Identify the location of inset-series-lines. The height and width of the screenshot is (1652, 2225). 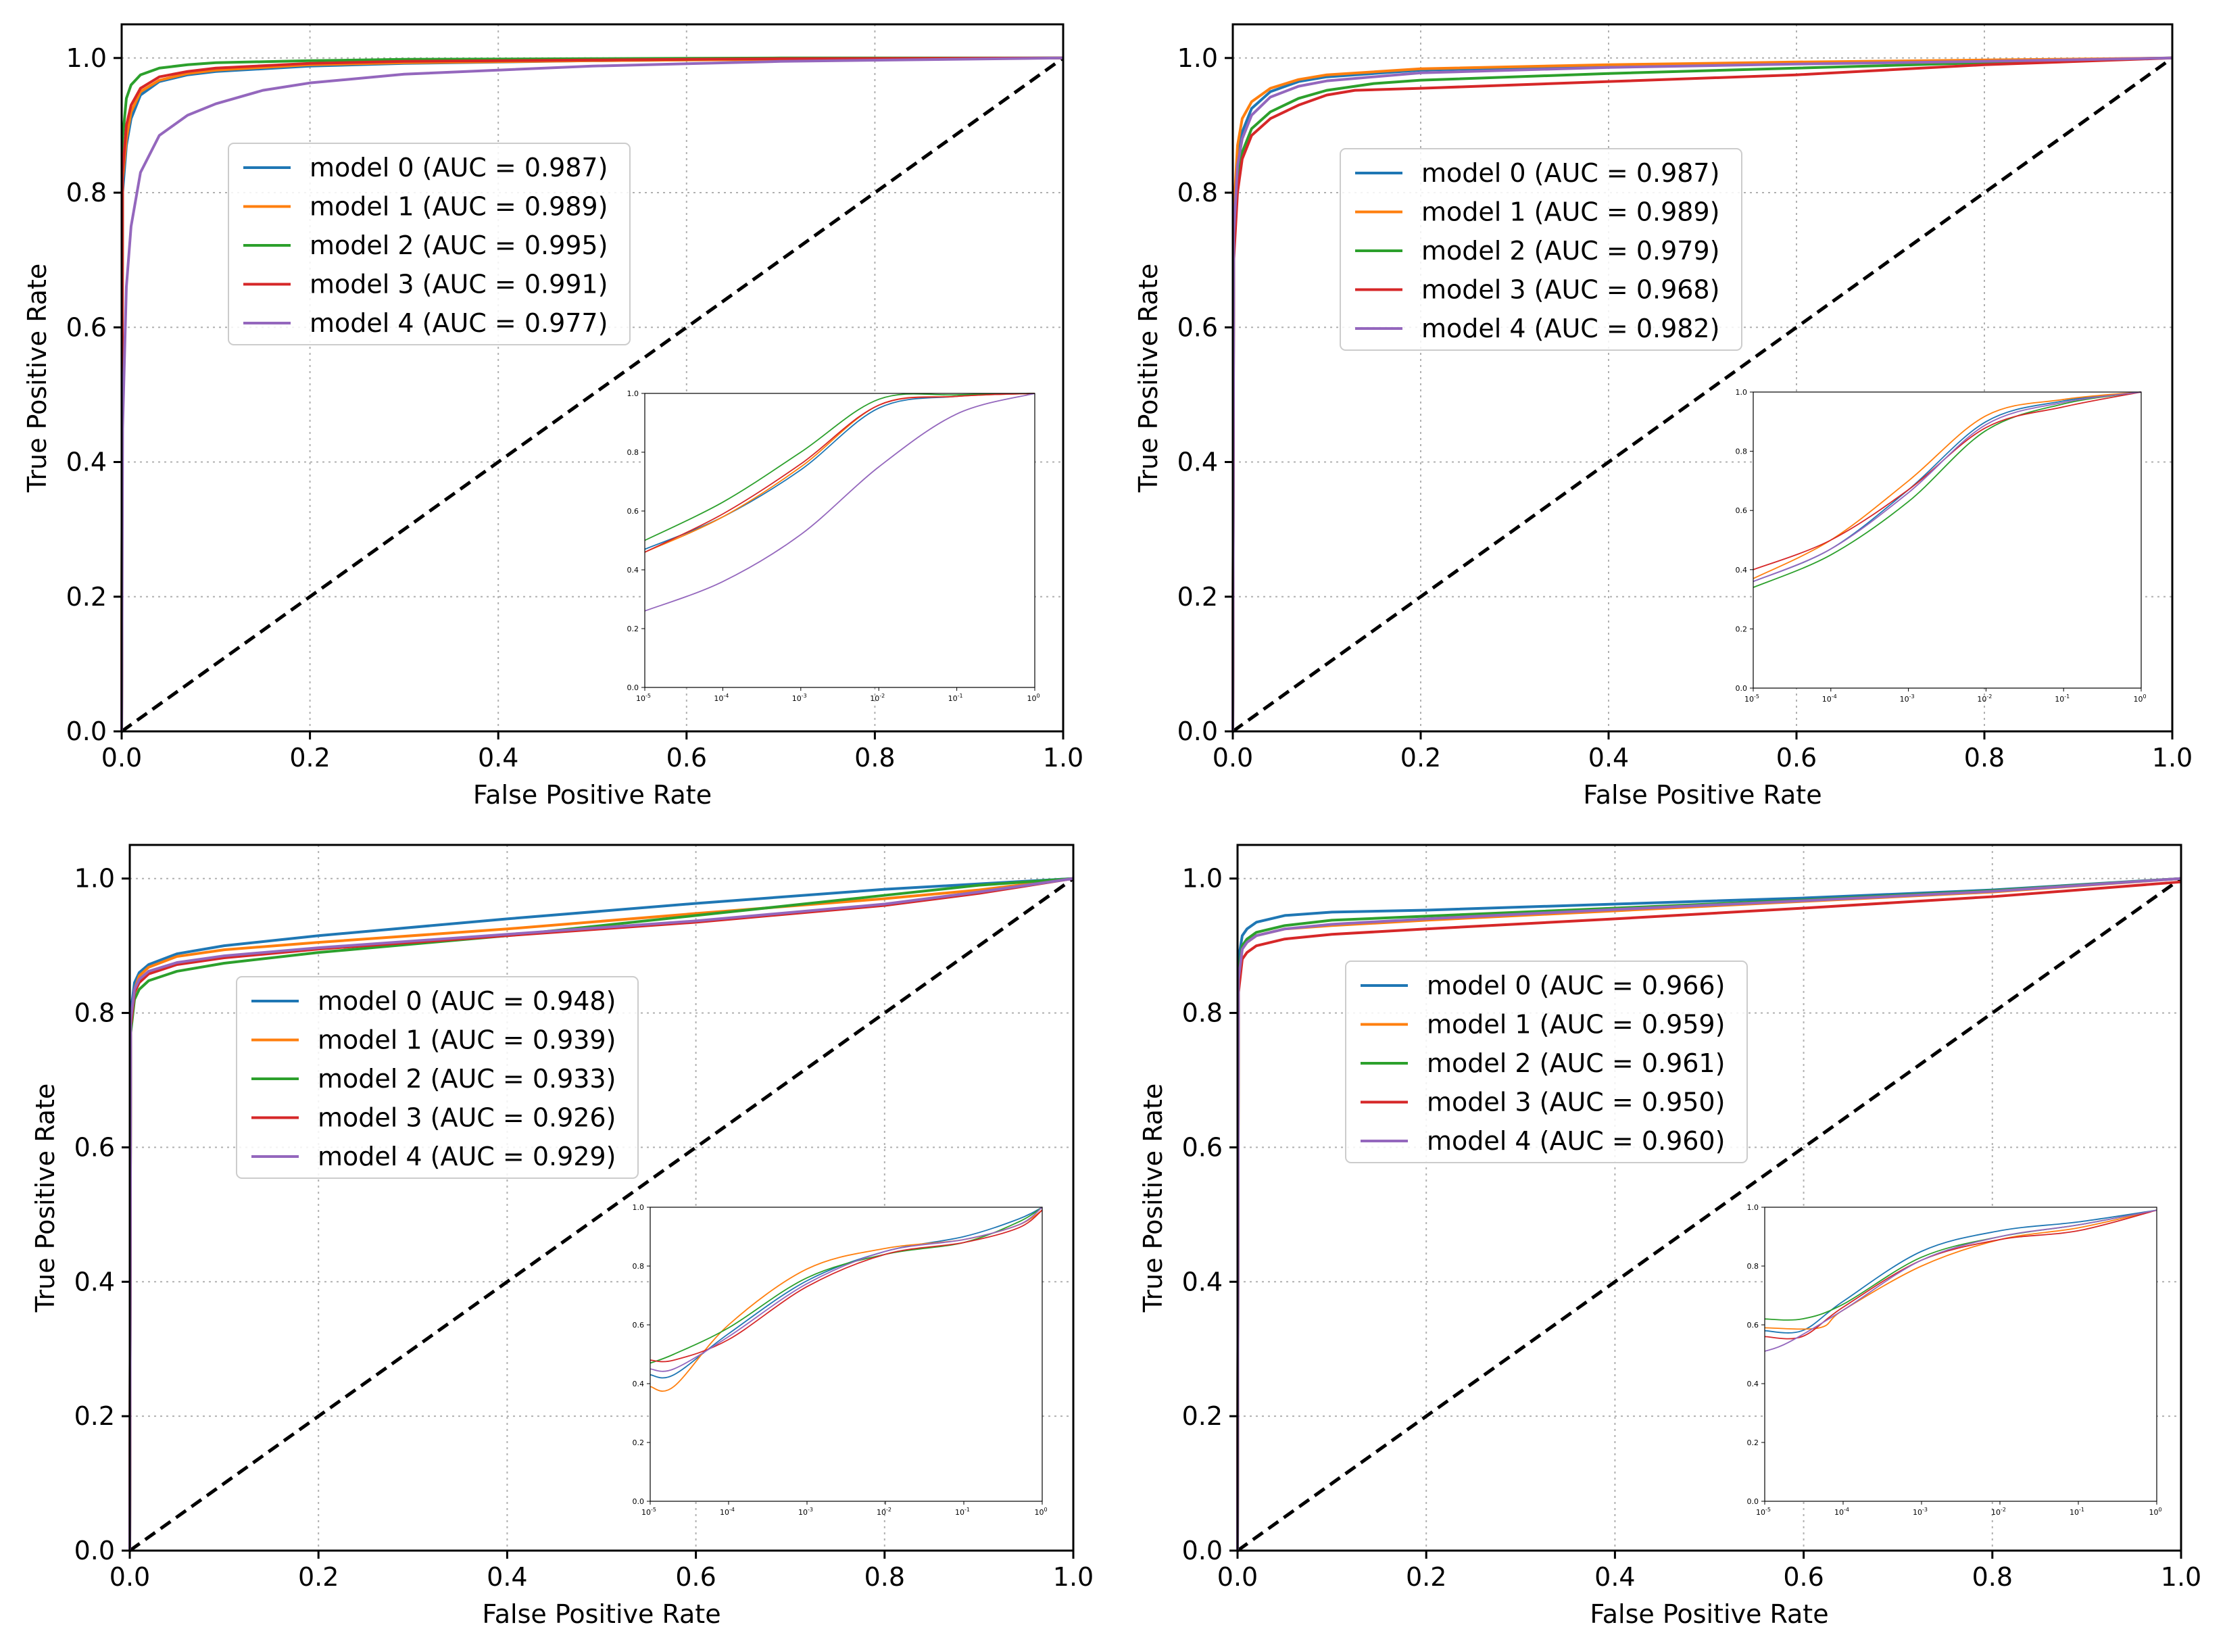
(1960, 1281).